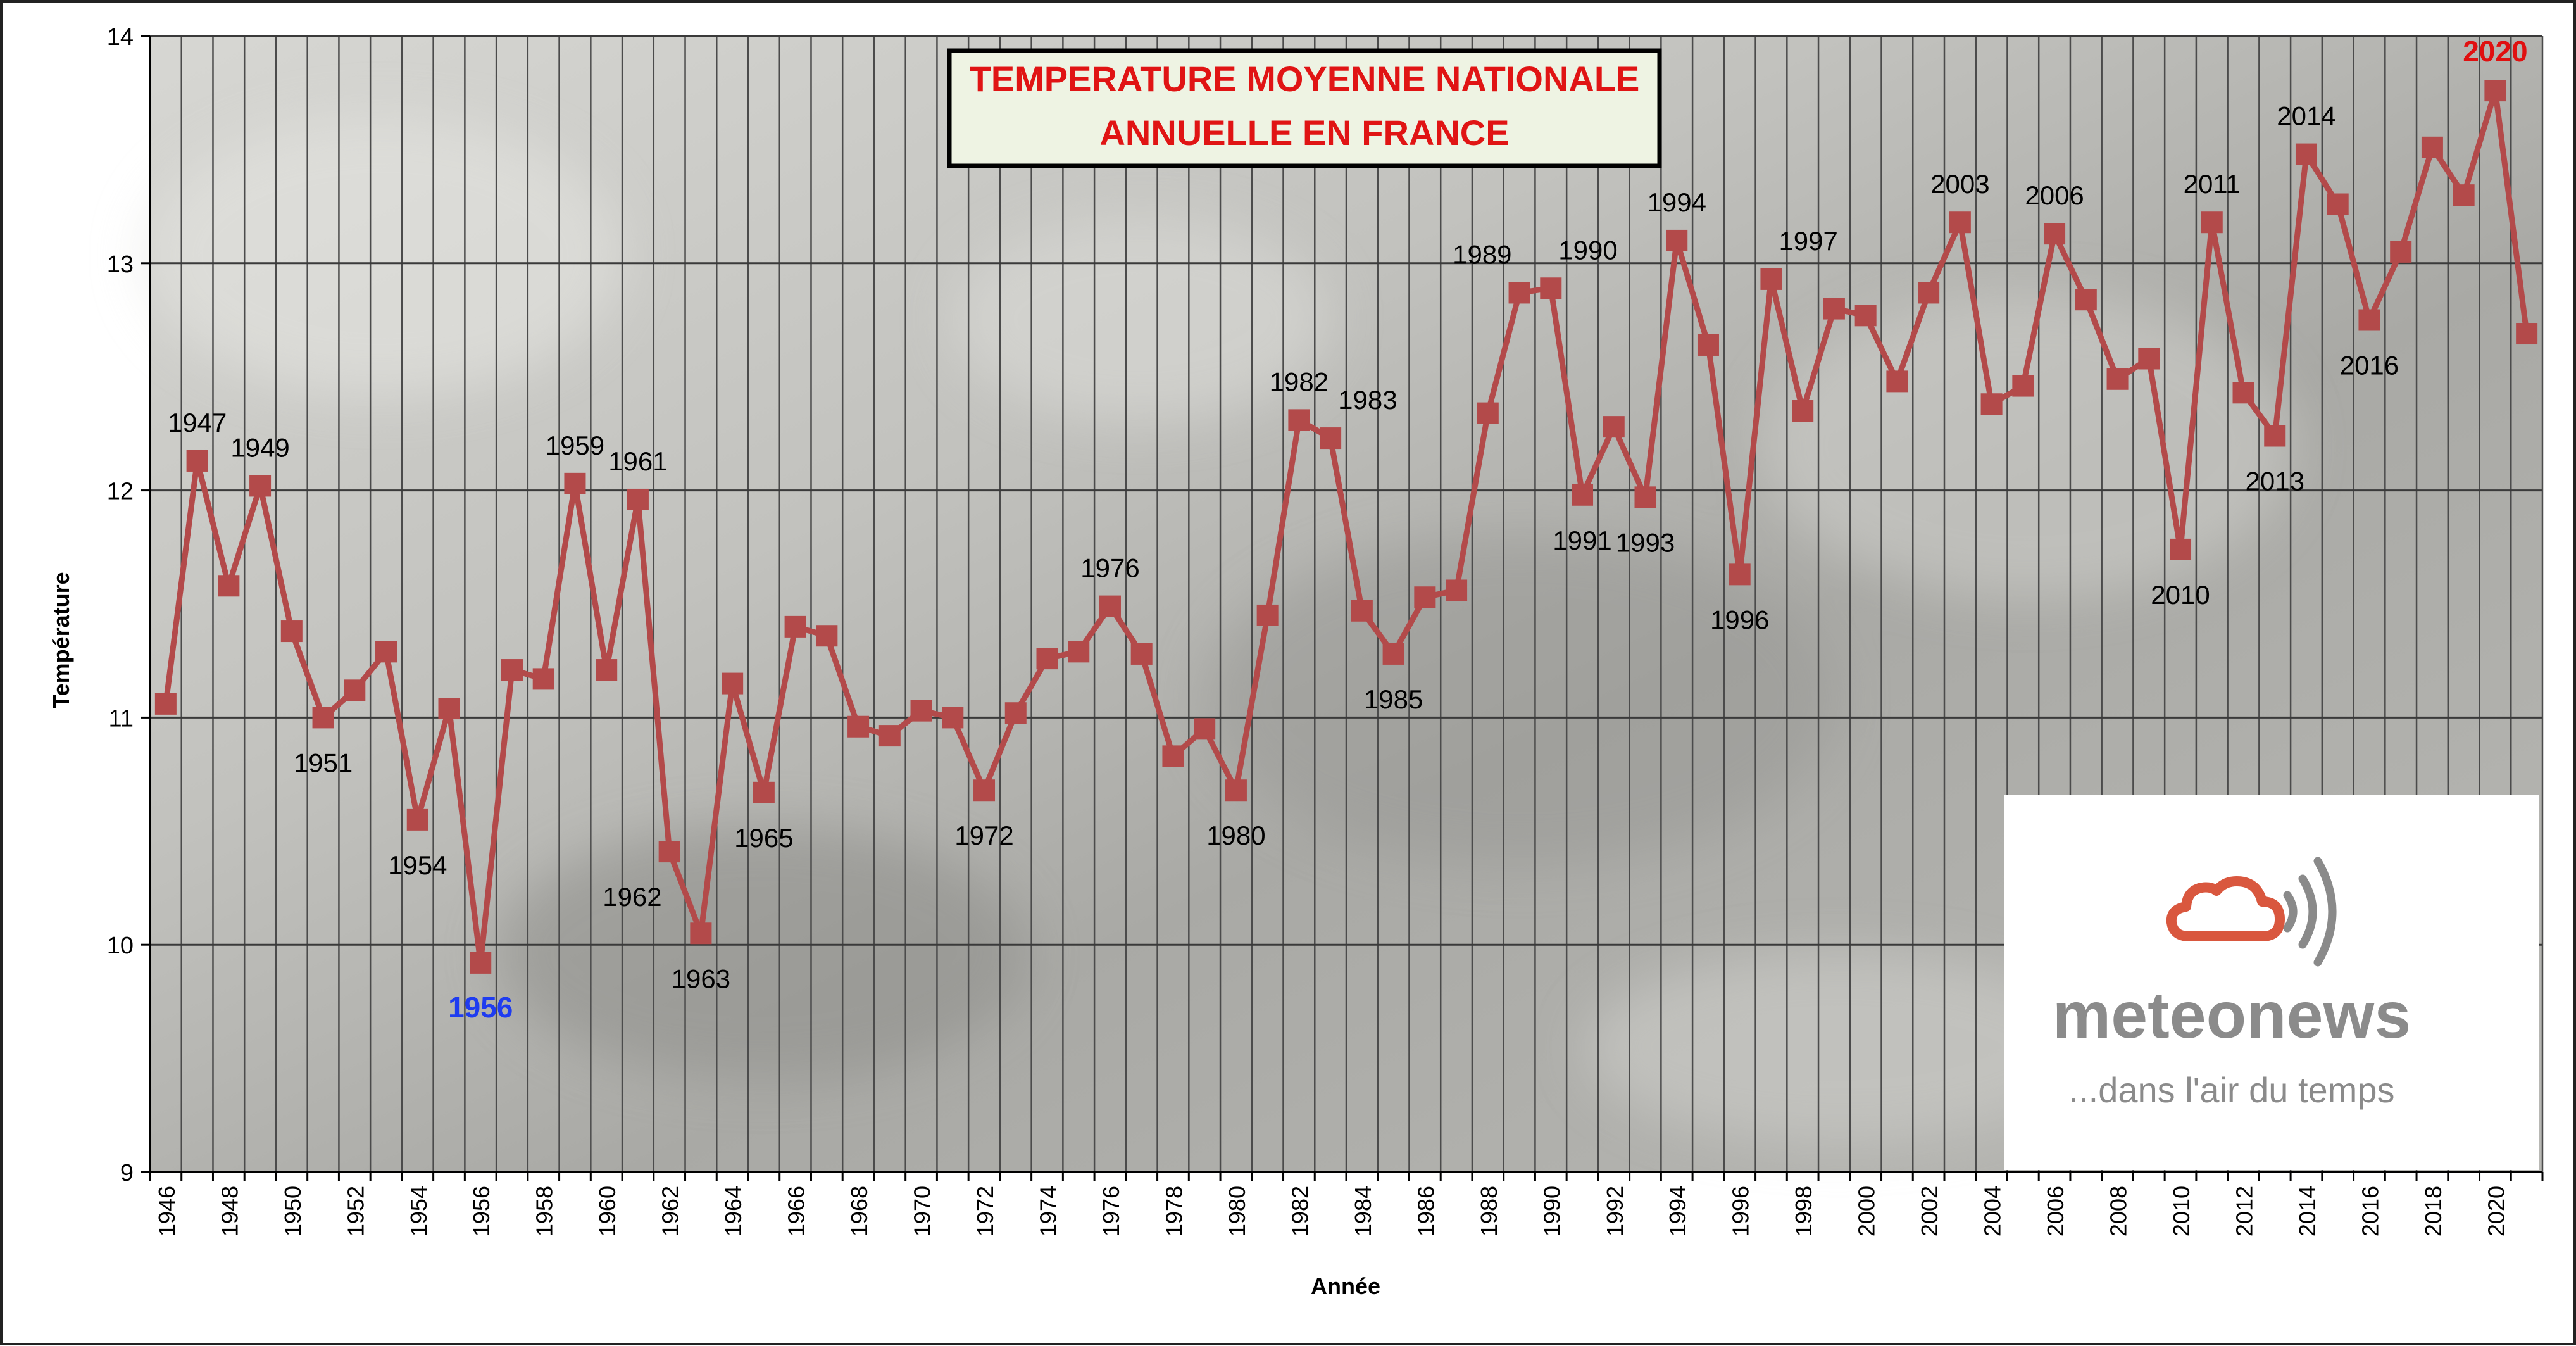  I want to click on y-tick-label: 11, so click(121, 718).